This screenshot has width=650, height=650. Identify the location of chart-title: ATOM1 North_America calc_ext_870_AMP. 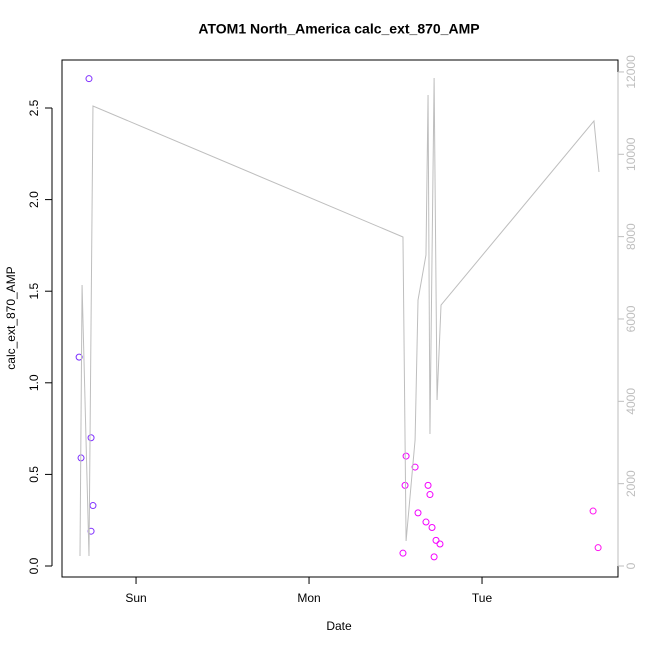
(338, 29).